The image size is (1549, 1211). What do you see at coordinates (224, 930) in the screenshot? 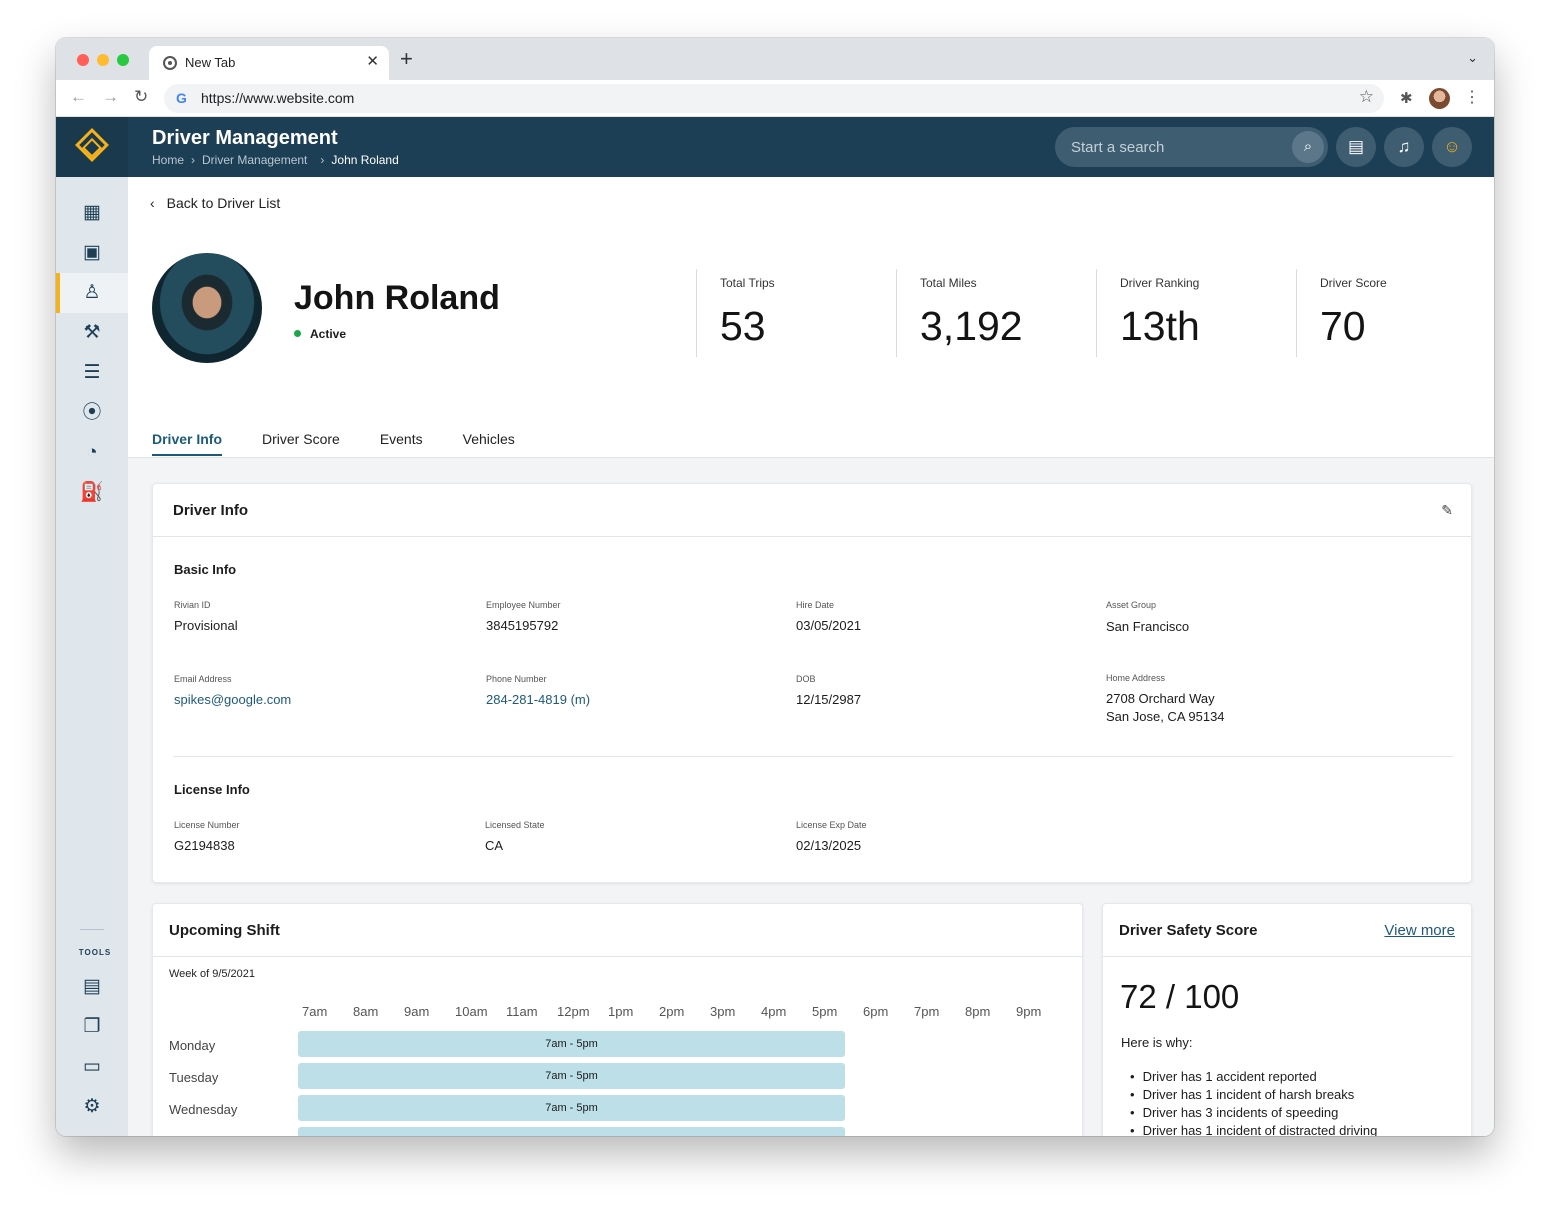
I see `card-title: Upcoming Shift` at bounding box center [224, 930].